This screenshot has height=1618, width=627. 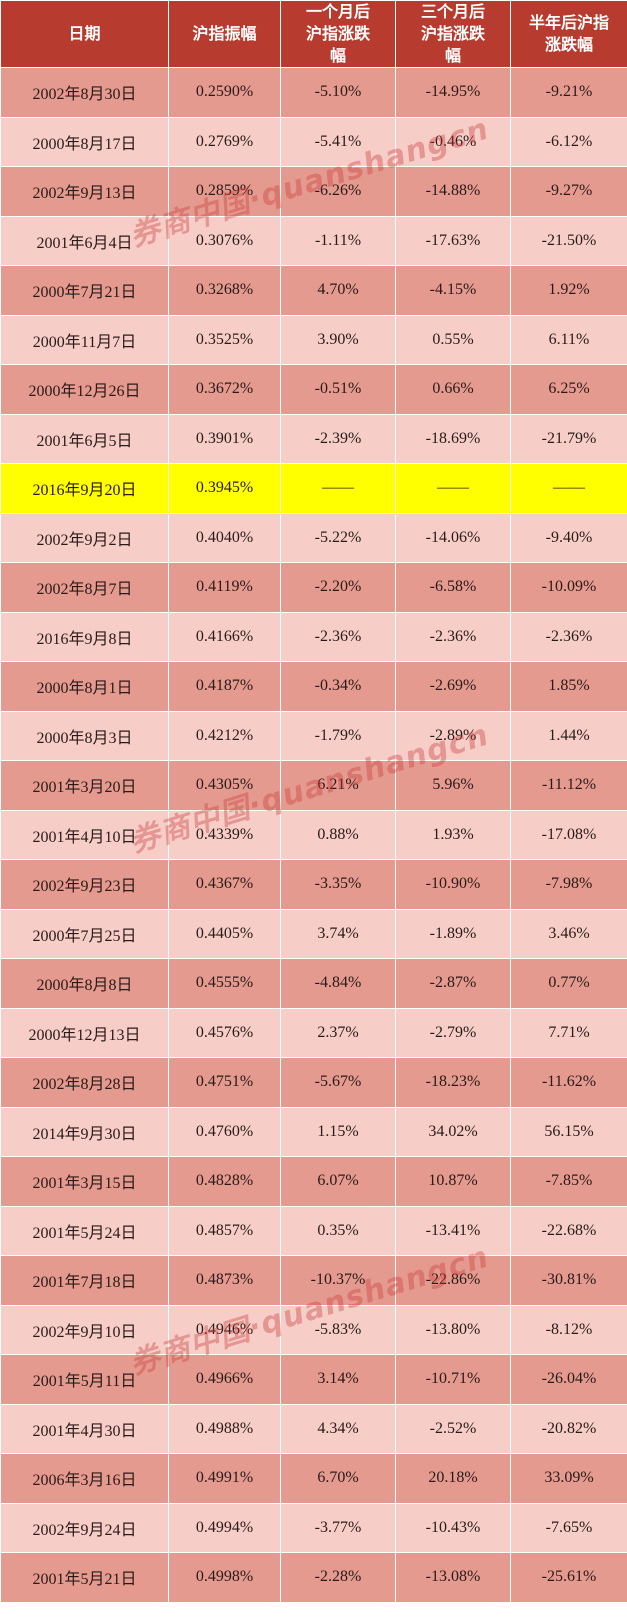 What do you see at coordinates (568, 785) in the screenshot?
I see `cell-half-year: -11.12%` at bounding box center [568, 785].